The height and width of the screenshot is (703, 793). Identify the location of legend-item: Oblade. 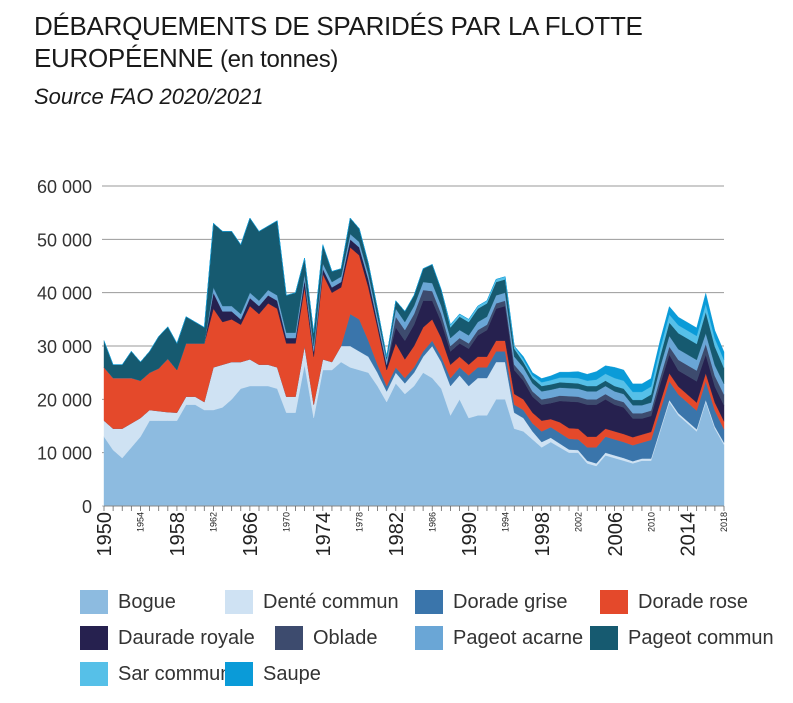
(326, 638).